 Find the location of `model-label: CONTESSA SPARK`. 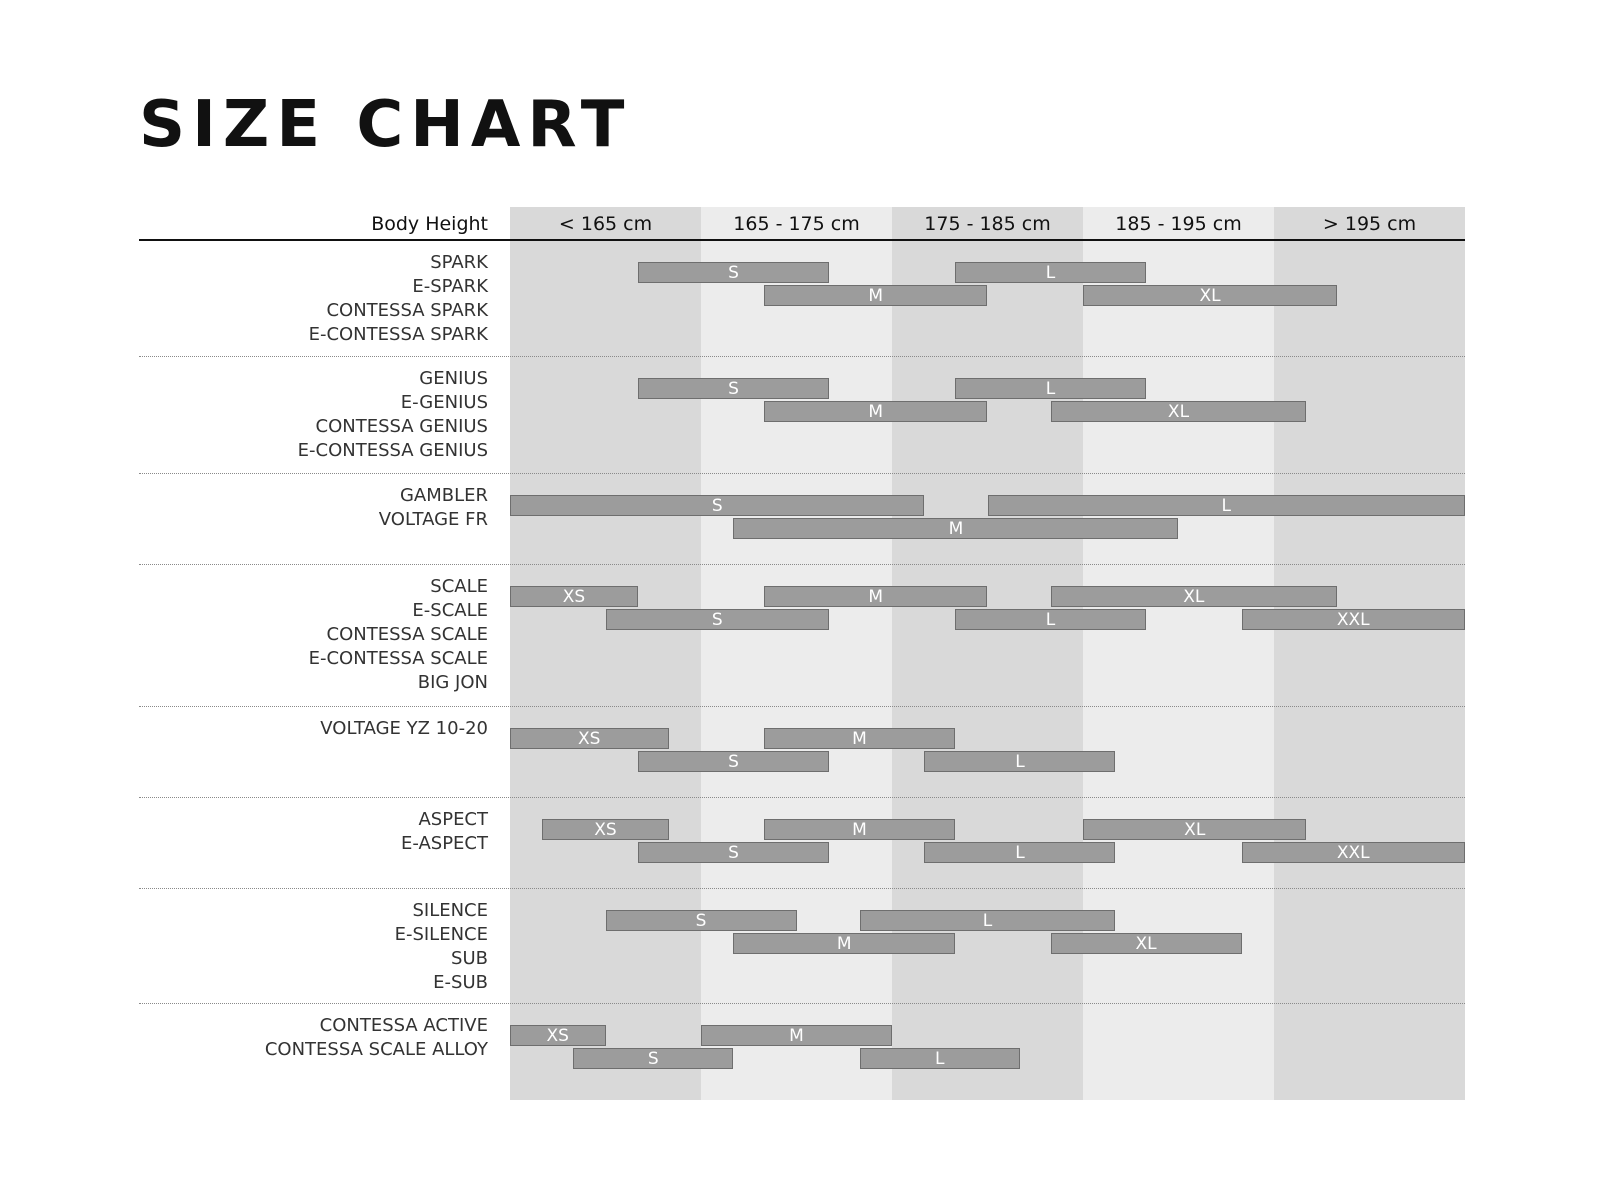

model-label: CONTESSA SPARK is located at coordinates (407, 310).